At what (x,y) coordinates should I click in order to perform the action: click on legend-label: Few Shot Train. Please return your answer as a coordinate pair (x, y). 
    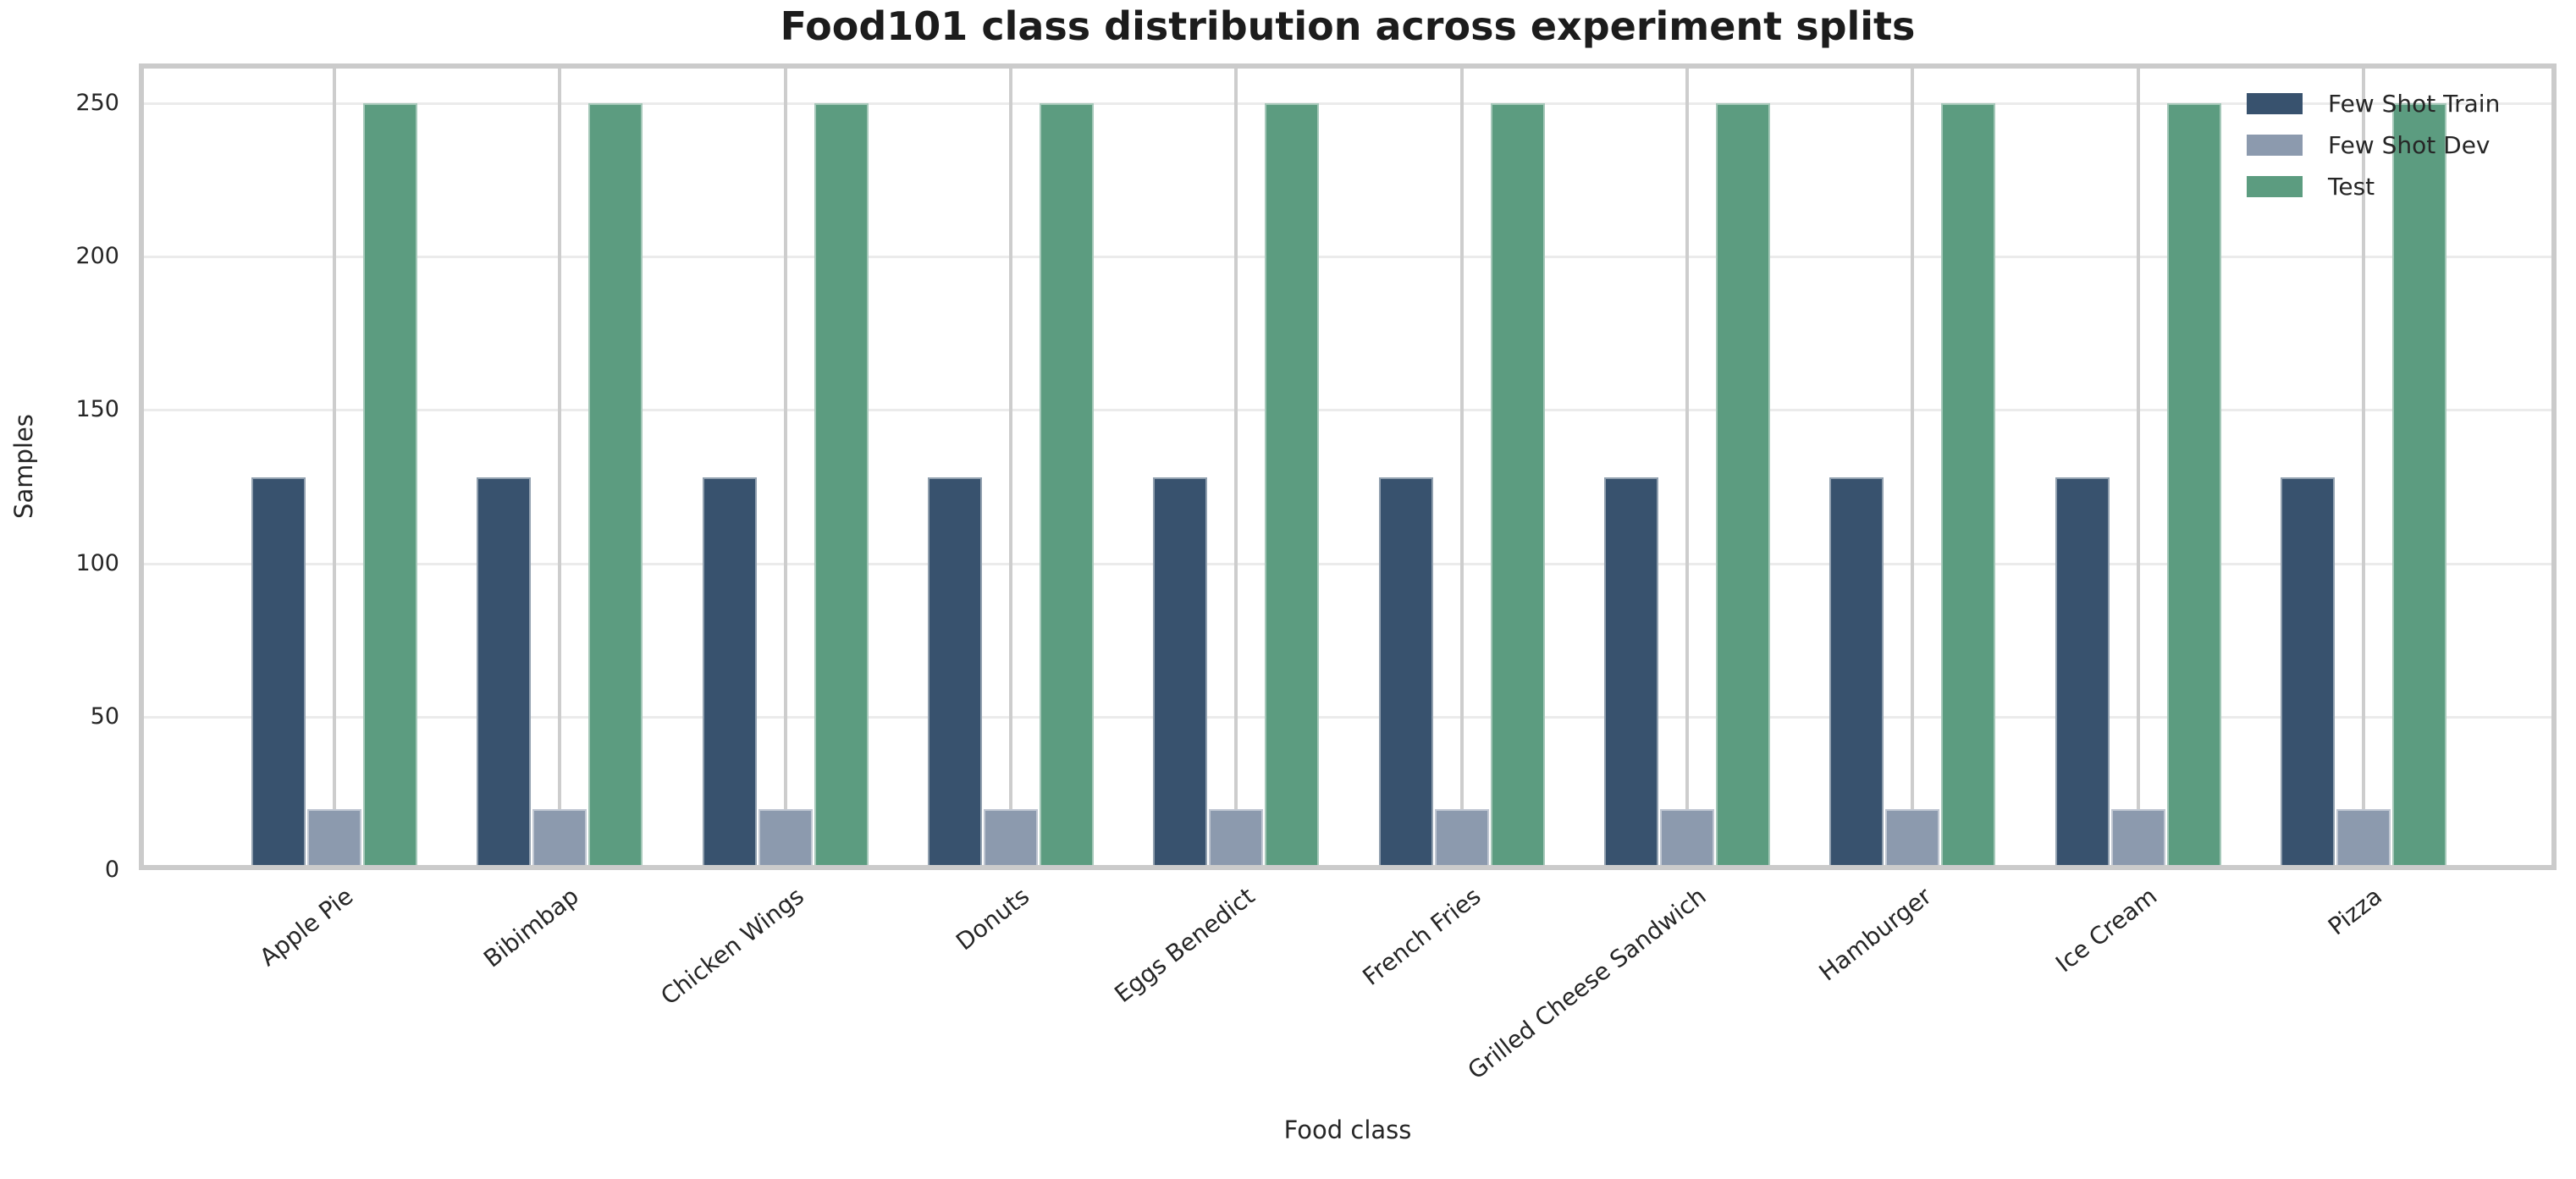
    Looking at the image, I should click on (2414, 104).